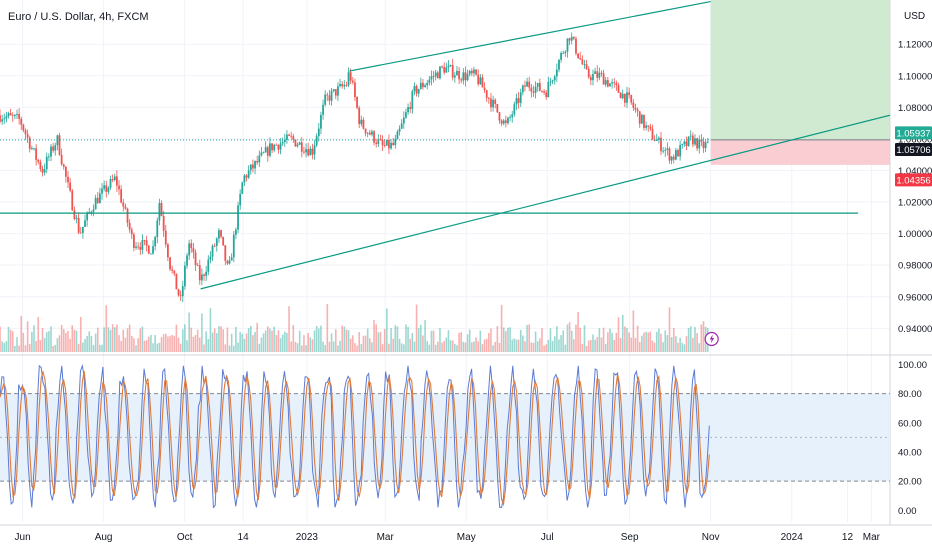 The height and width of the screenshot is (555, 932). Describe the element at coordinates (912, 365) in the screenshot. I see `osc-y-tick-label: 100.00` at that location.